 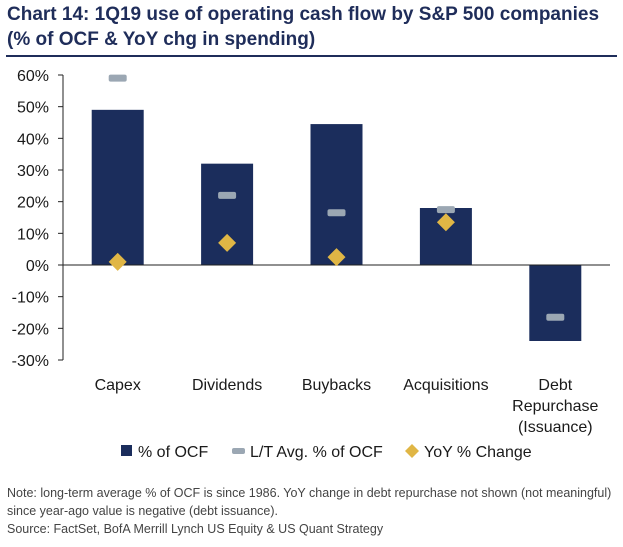 What do you see at coordinates (38, 219) in the screenshot?
I see `y-axis: -30% -20% -10% 0% 10% 20% 30% 40% 50% 60%` at bounding box center [38, 219].